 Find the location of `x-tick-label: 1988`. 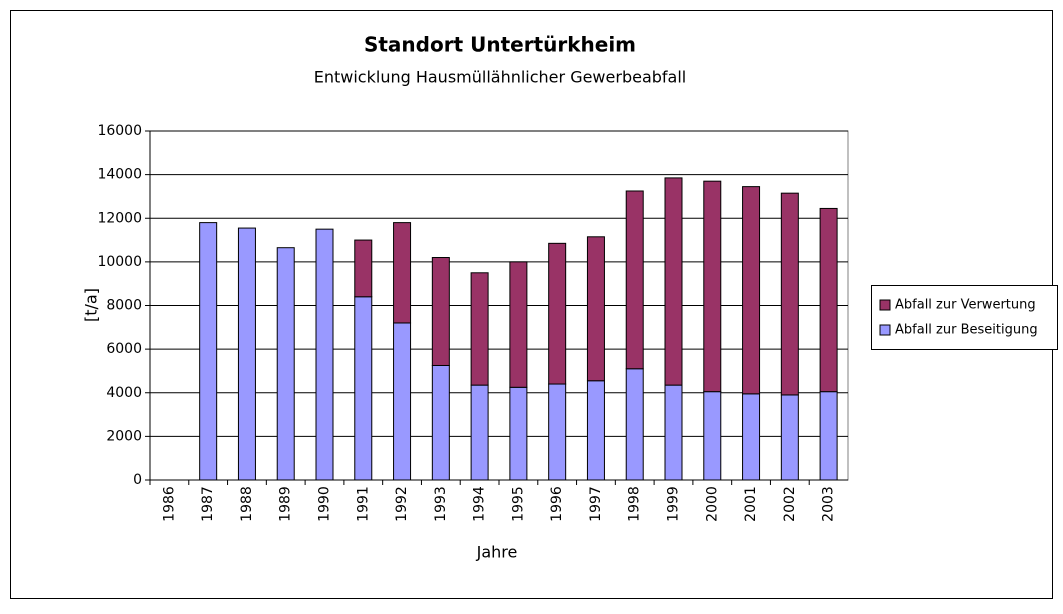

x-tick-label: 1988 is located at coordinates (247, 504).